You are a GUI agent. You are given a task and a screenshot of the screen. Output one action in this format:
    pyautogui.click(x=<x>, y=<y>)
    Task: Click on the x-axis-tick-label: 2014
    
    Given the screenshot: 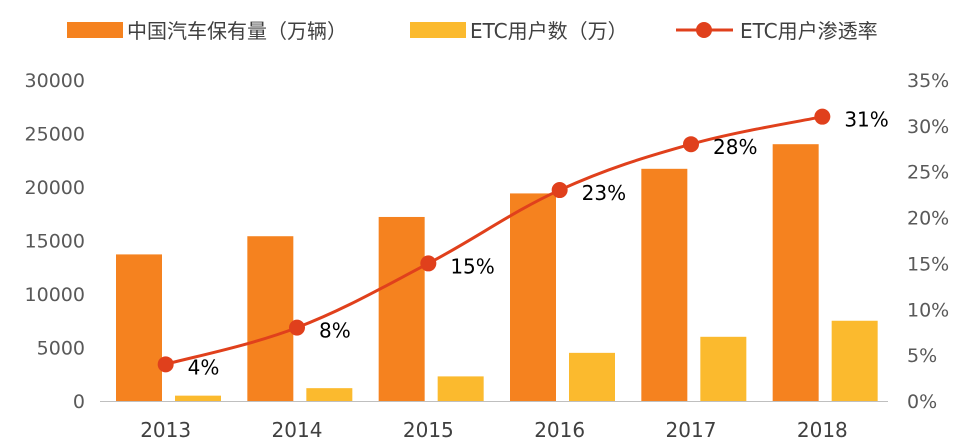 What is the action you would take?
    pyautogui.click(x=297, y=430)
    